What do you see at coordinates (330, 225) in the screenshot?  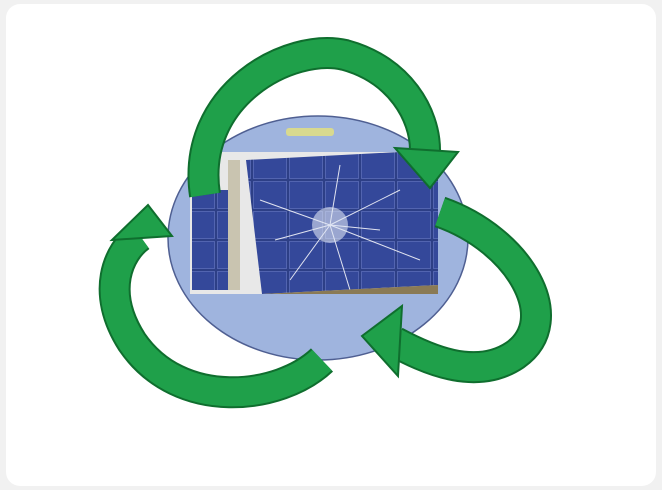 I see `impact-point` at bounding box center [330, 225].